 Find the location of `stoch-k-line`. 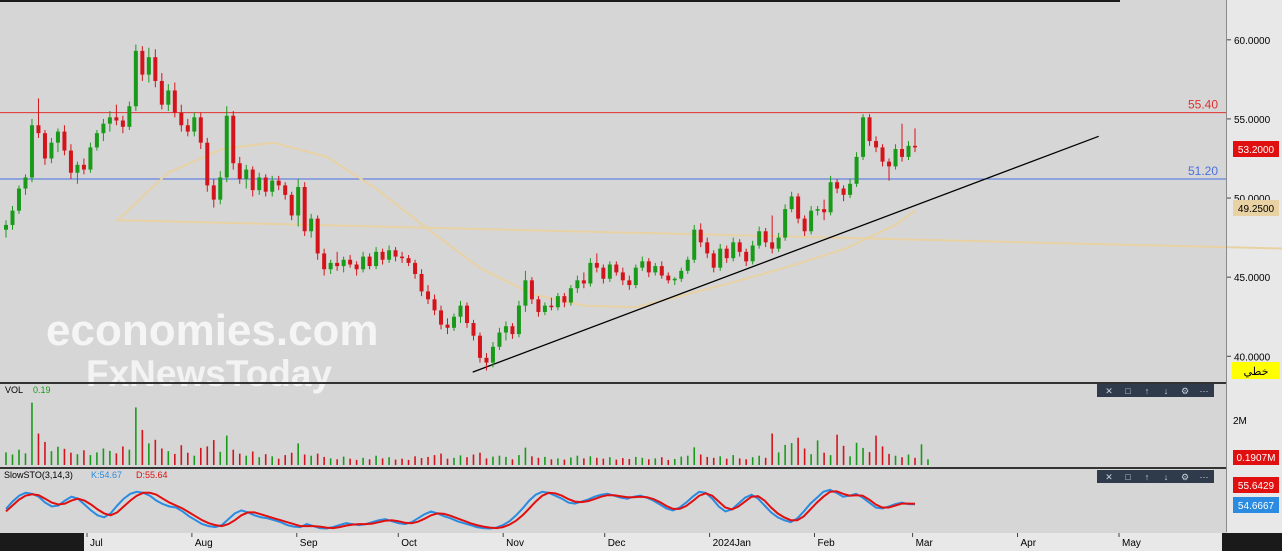

stoch-k-line is located at coordinates (460, 509).